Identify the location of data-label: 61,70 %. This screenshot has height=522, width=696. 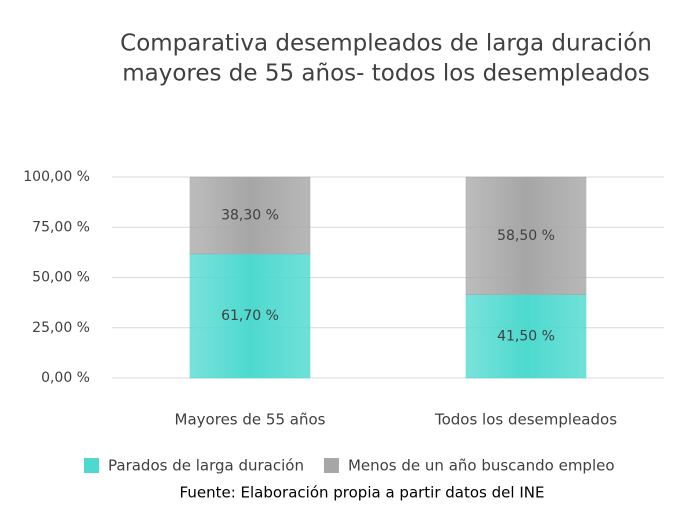
(250, 316).